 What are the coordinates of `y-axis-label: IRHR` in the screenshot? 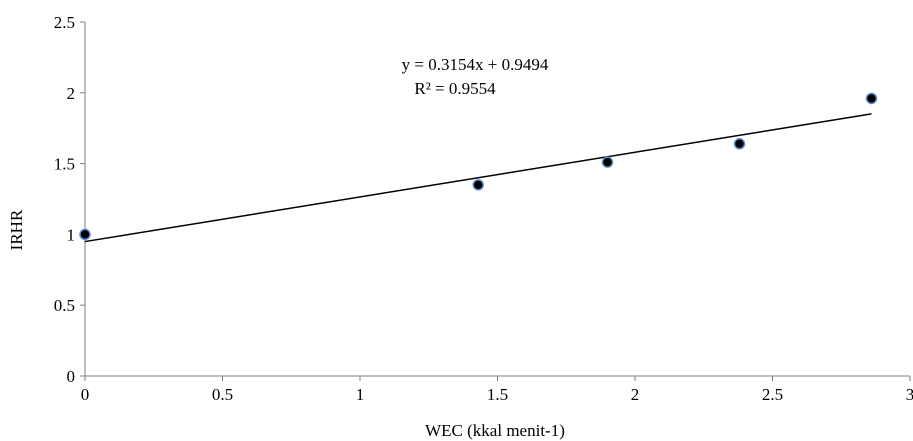 It's located at (16, 229).